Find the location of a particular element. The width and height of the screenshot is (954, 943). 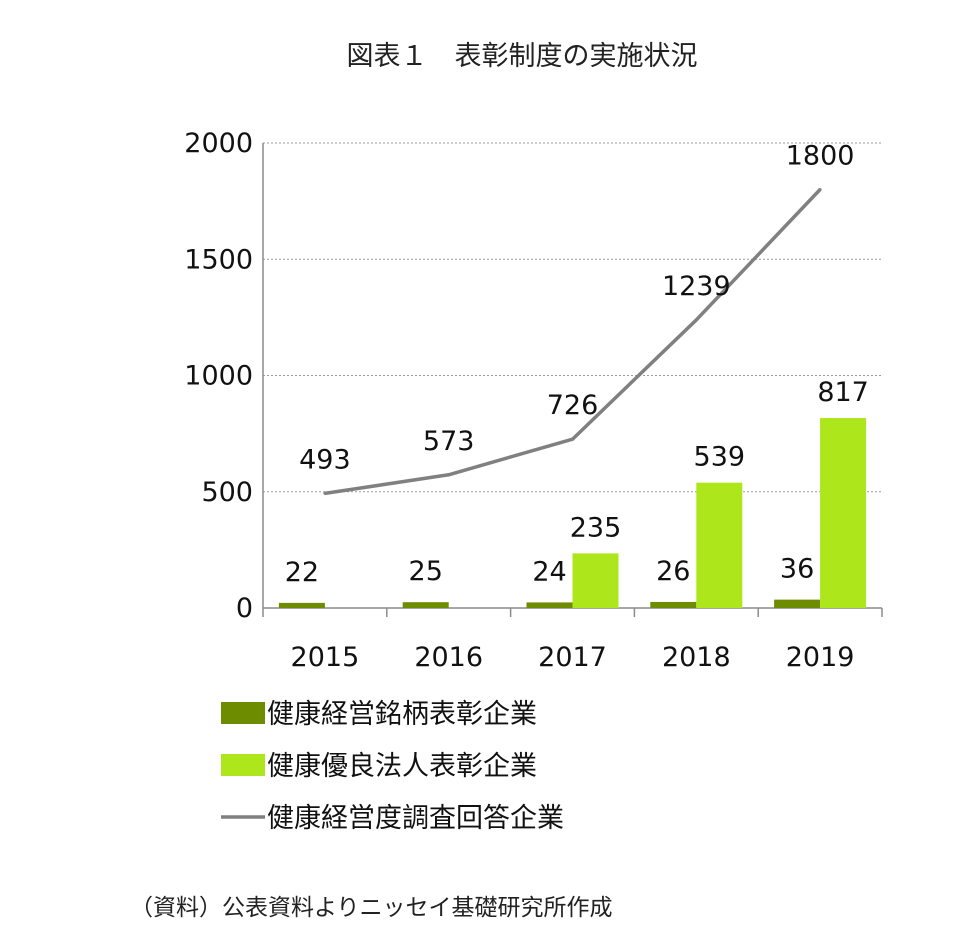

data-label: 573 is located at coordinates (449, 441).